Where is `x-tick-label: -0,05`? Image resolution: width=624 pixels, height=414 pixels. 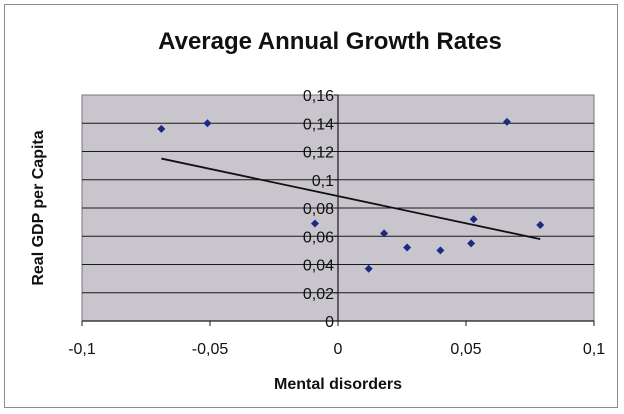 x-tick-label: -0,05 is located at coordinates (210, 349).